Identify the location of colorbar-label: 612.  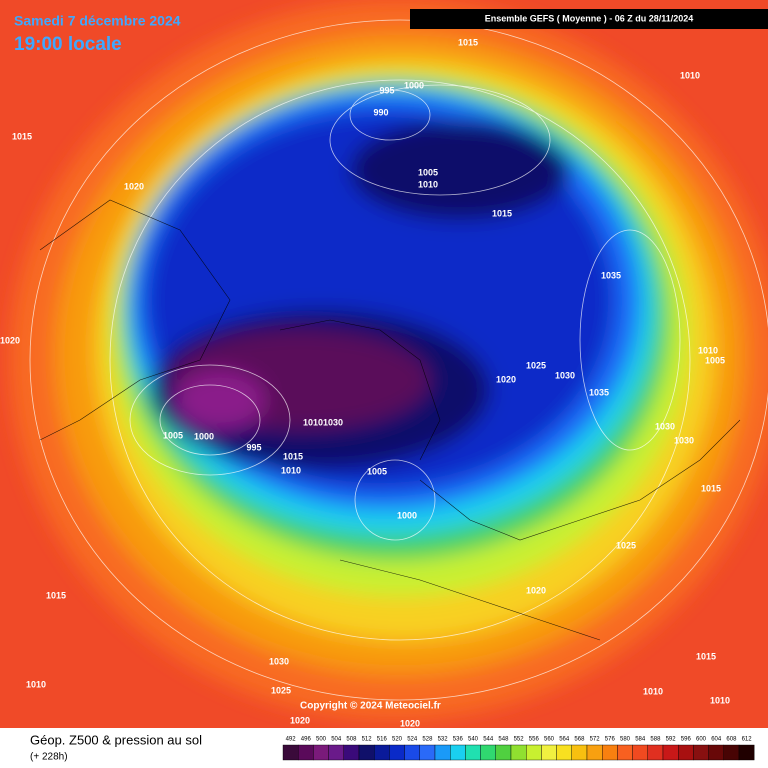
(747, 740).